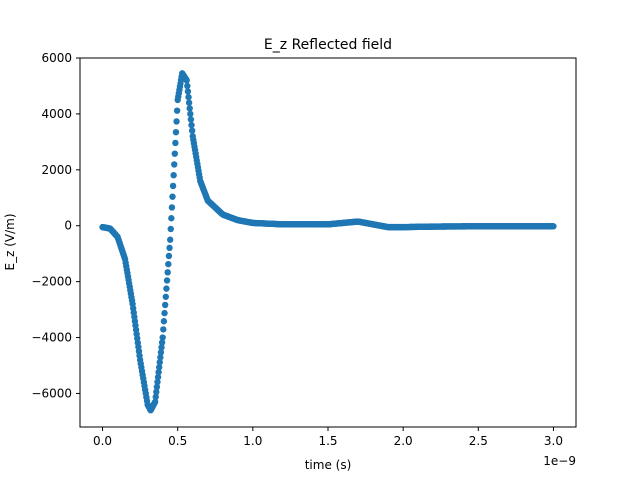 The height and width of the screenshot is (480, 640). I want to click on x-axis-label: time (s), so click(328, 465).